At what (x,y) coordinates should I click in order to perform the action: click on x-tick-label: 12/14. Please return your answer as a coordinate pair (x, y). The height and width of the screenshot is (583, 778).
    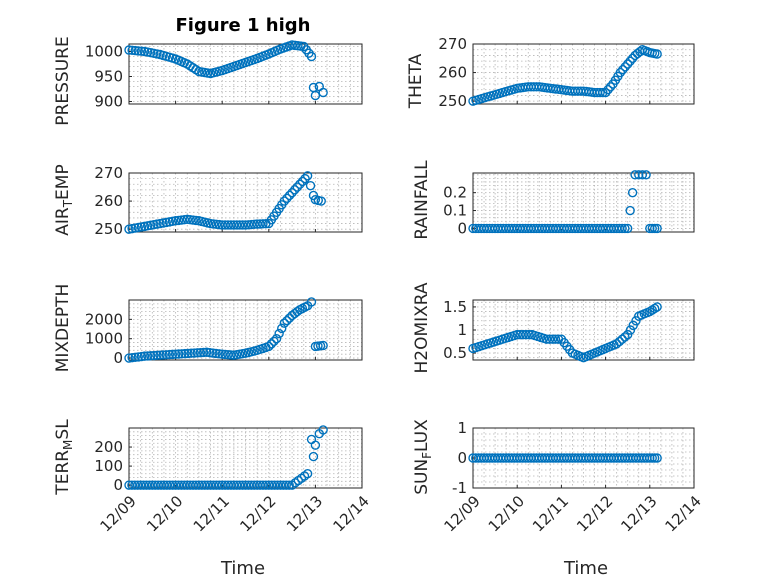
    Looking at the image, I should click on (683, 513).